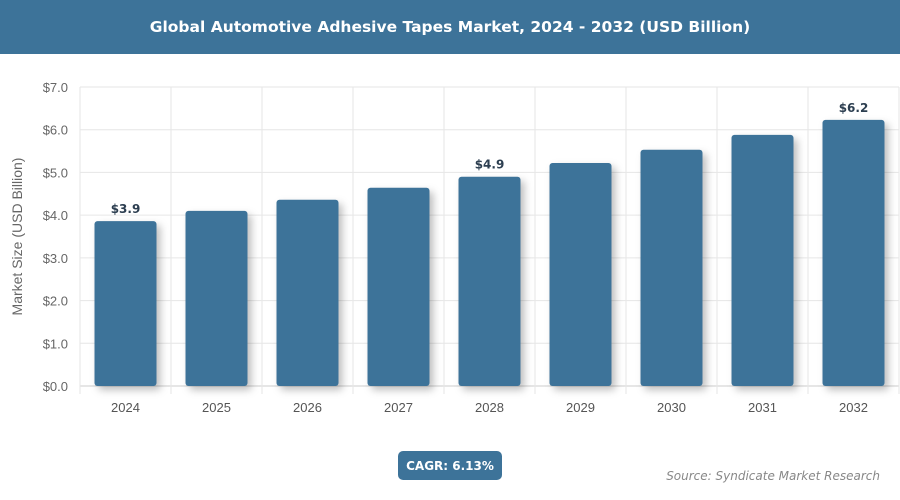 The image size is (900, 500). What do you see at coordinates (853, 252) in the screenshot?
I see `bar-2032` at bounding box center [853, 252].